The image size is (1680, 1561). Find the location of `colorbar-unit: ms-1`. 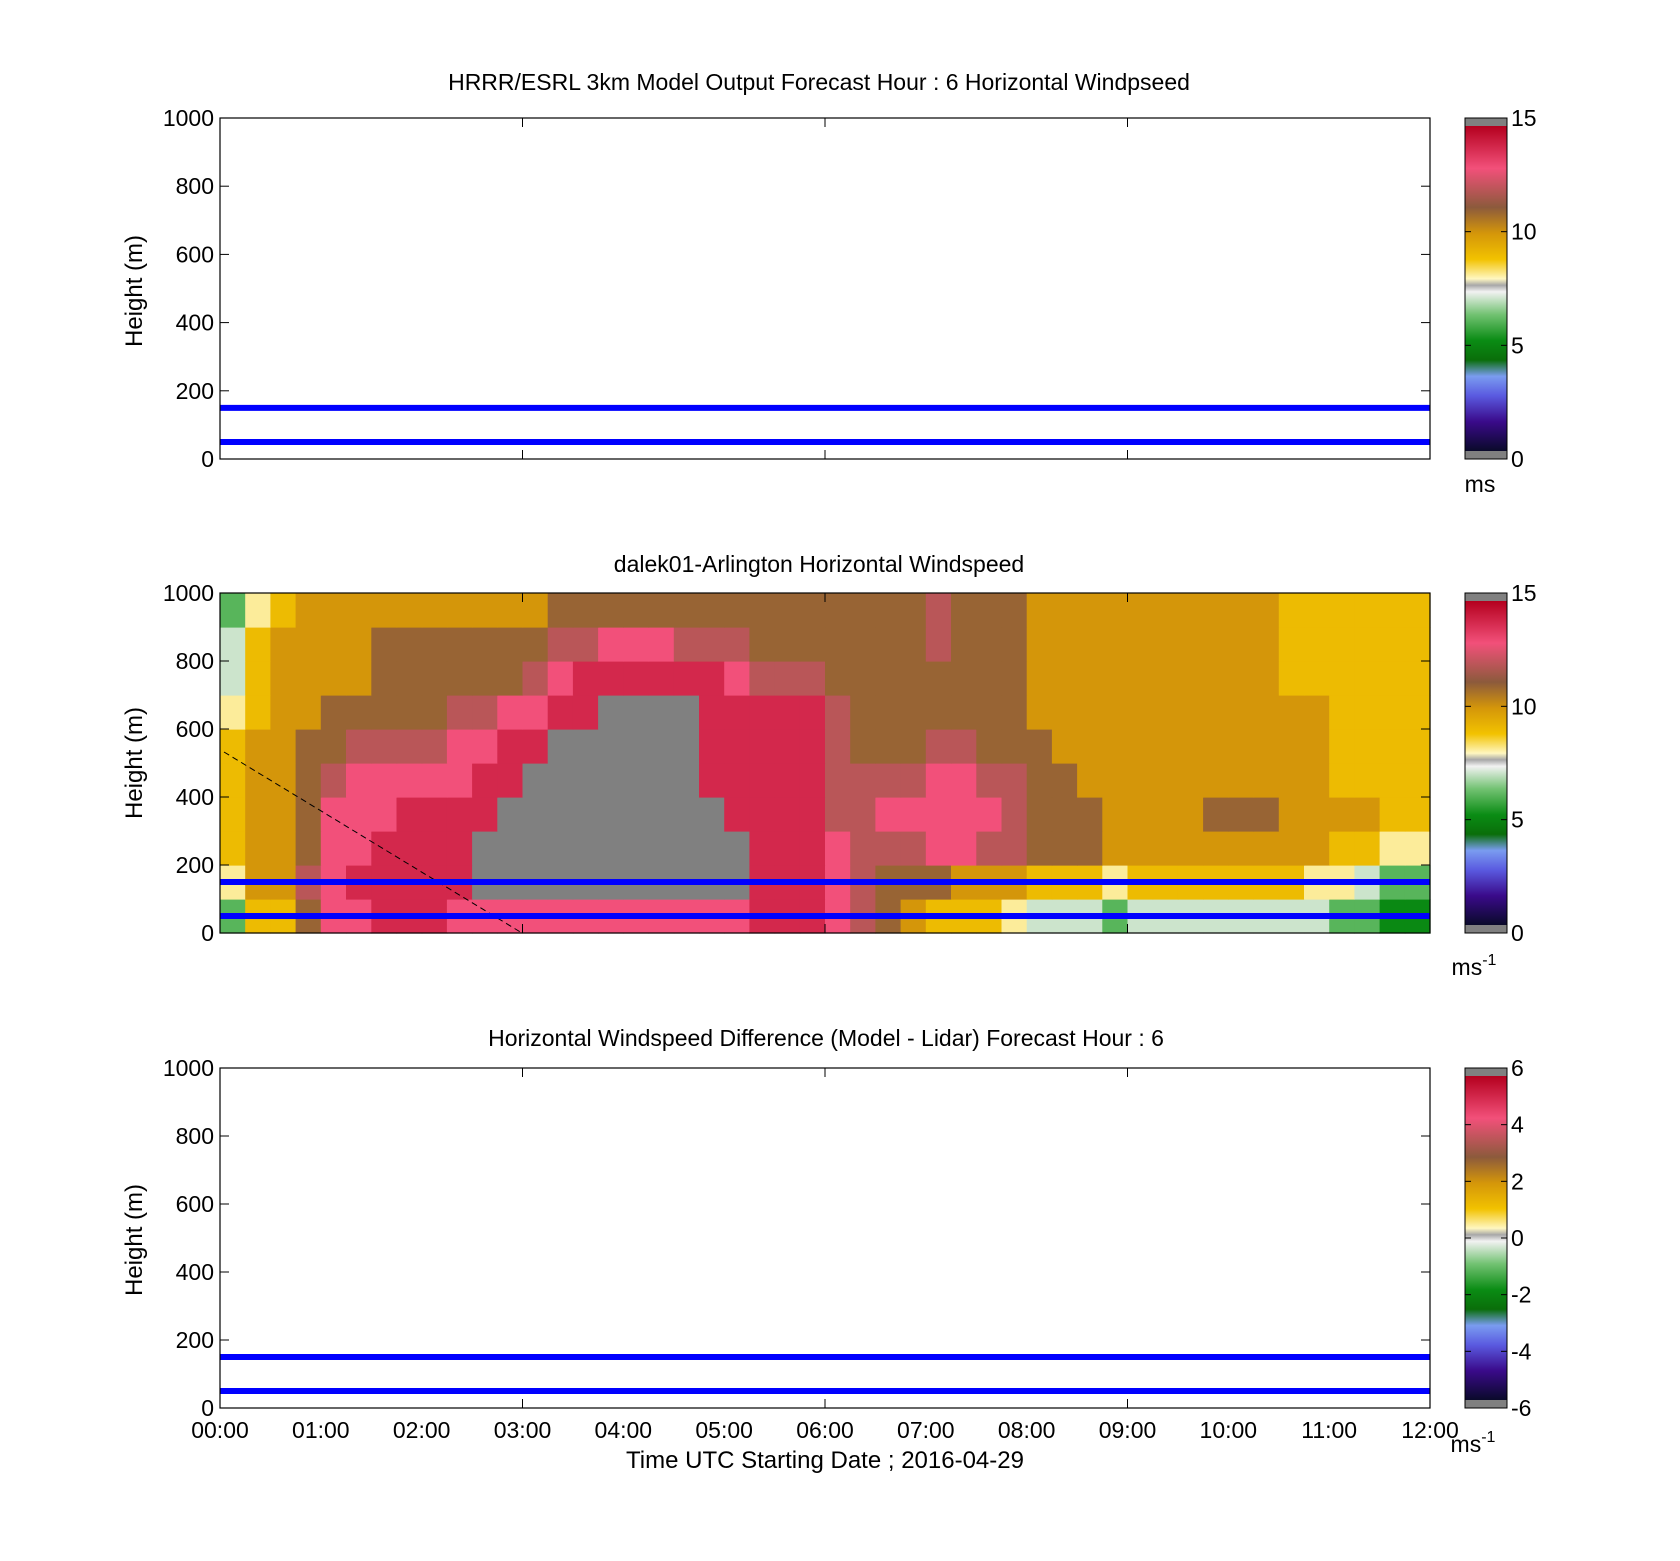

colorbar-unit: ms-1 is located at coordinates (1474, 966).